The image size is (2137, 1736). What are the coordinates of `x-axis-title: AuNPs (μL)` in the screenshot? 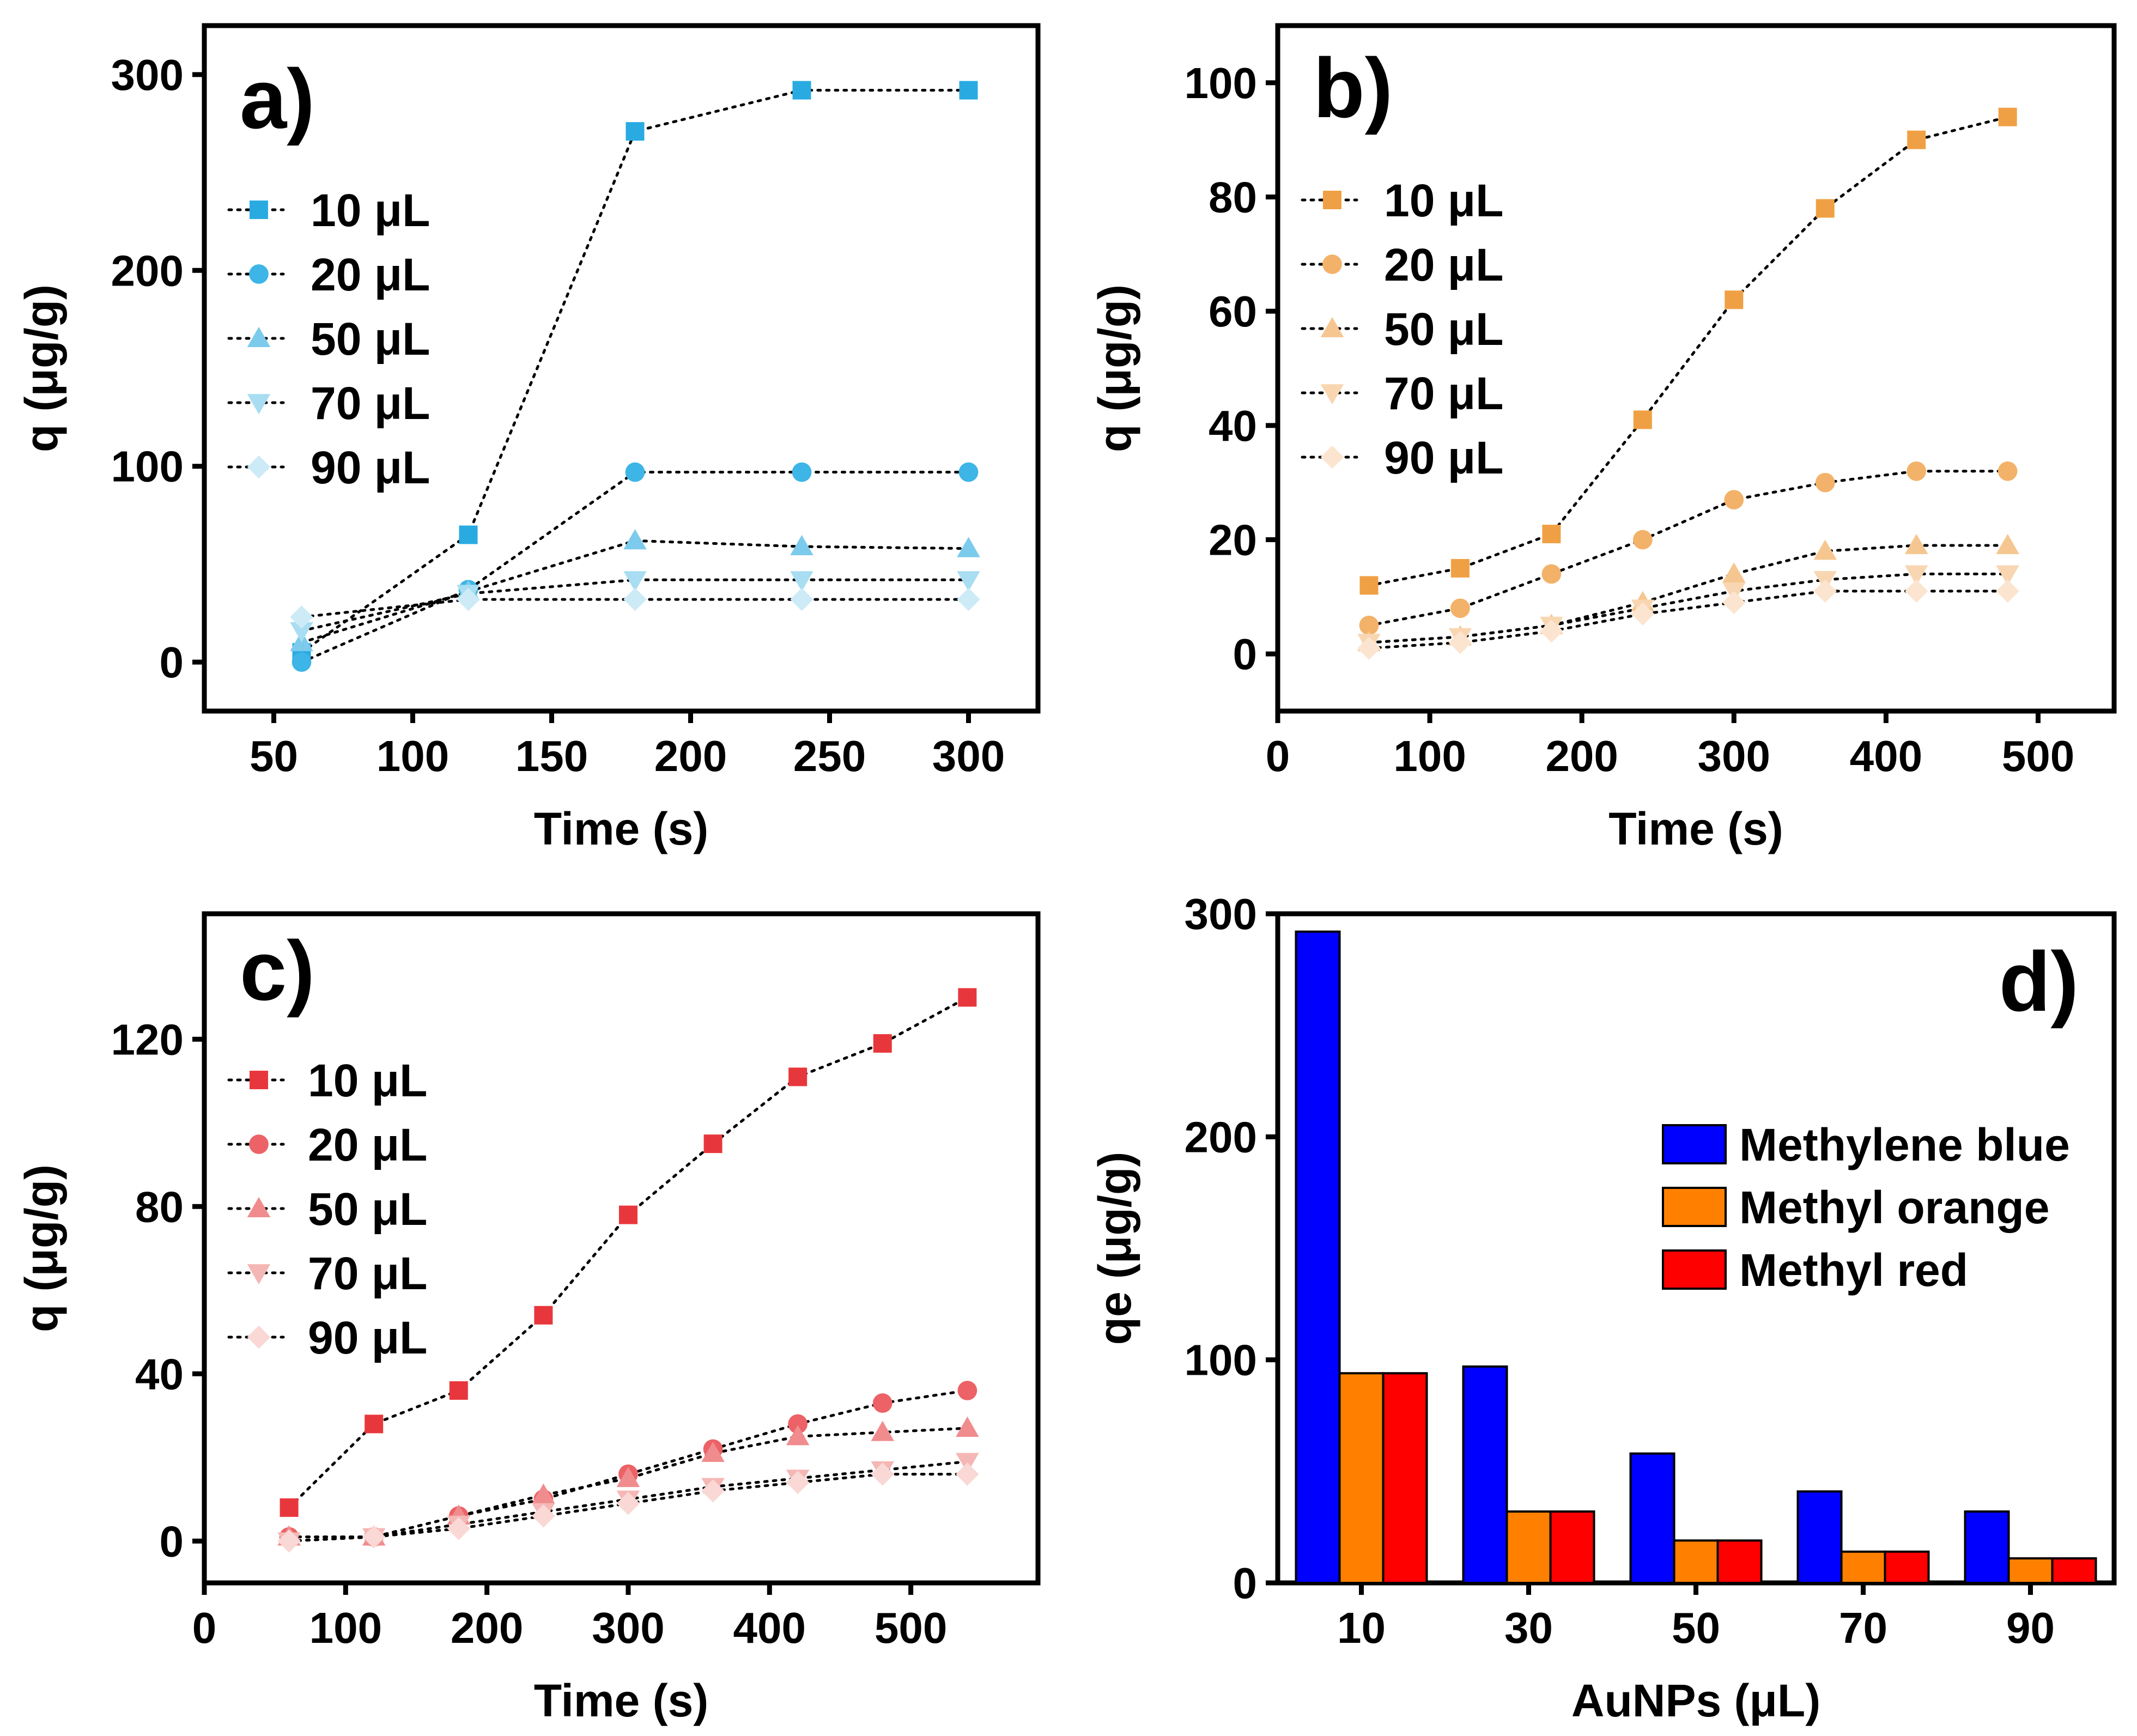 It's located at (1695, 1701).